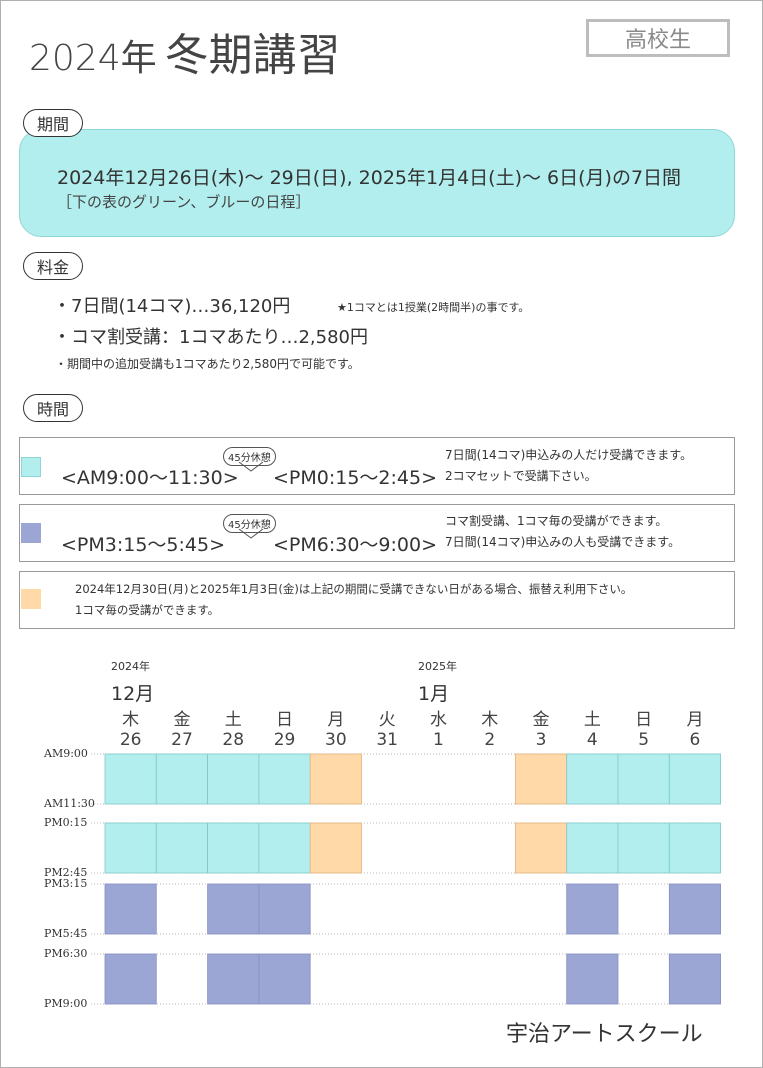  What do you see at coordinates (387, 740) in the screenshot?
I see `day-date: 31` at bounding box center [387, 740].